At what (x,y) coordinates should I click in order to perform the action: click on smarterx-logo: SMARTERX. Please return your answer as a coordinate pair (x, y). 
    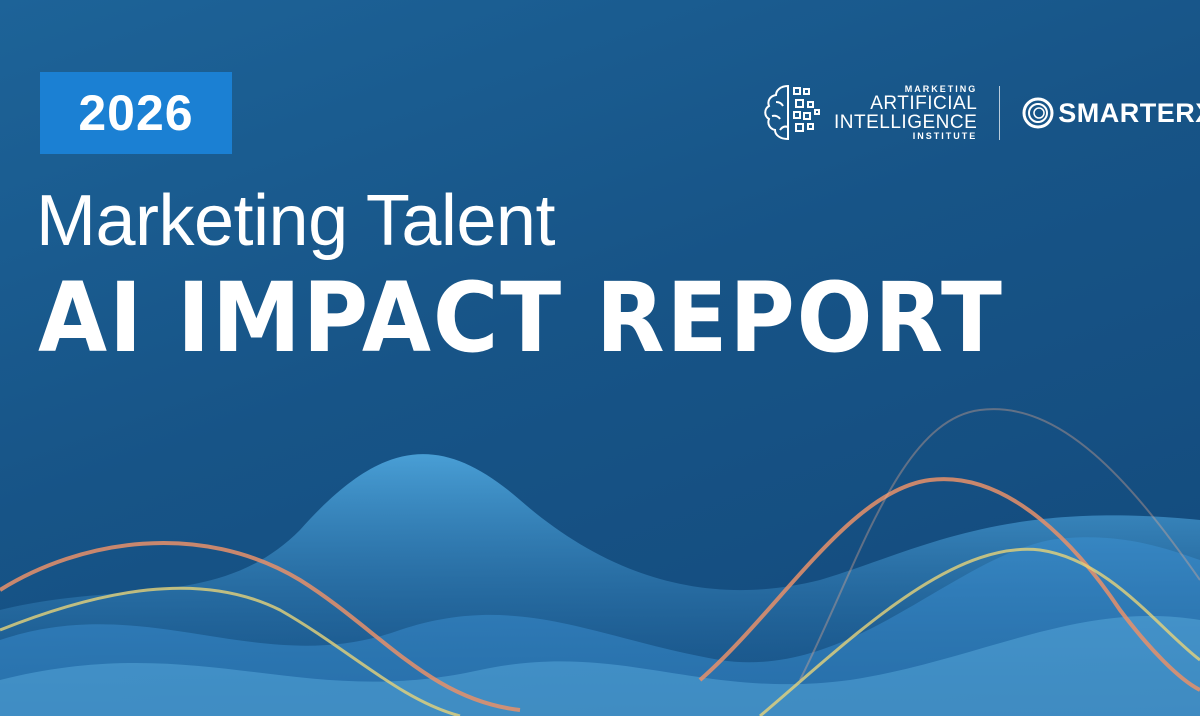
    Looking at the image, I should click on (1111, 113).